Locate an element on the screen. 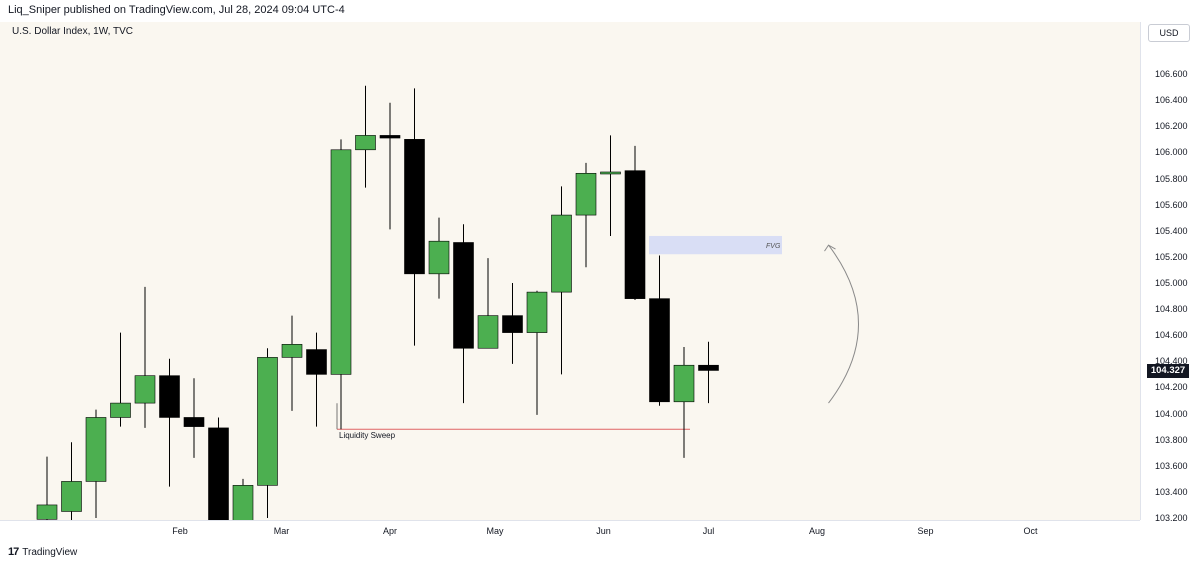 This screenshot has width=1200, height=565. y-tick-label: 104.600 is located at coordinates (1171, 335).